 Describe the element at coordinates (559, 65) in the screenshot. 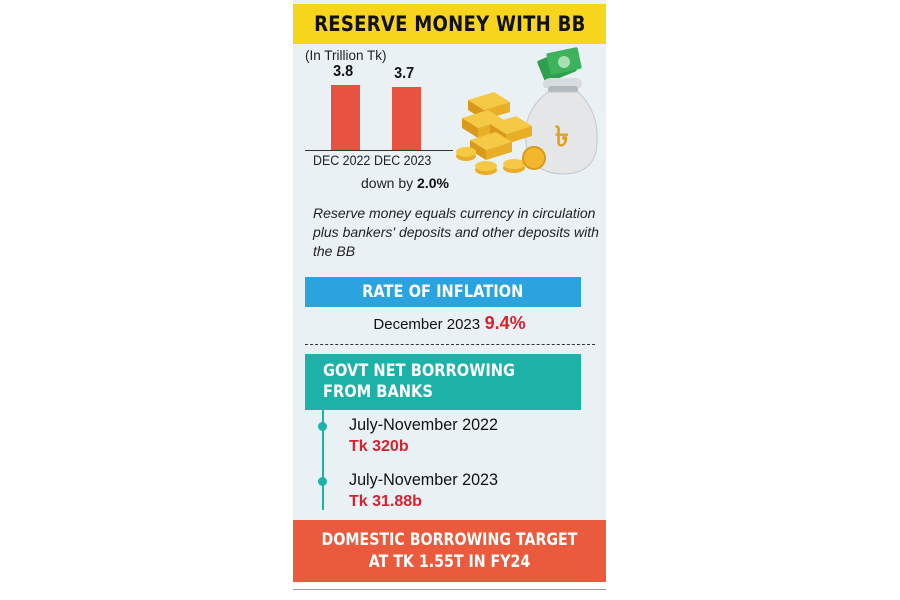

I see `banknotes-icon` at that location.